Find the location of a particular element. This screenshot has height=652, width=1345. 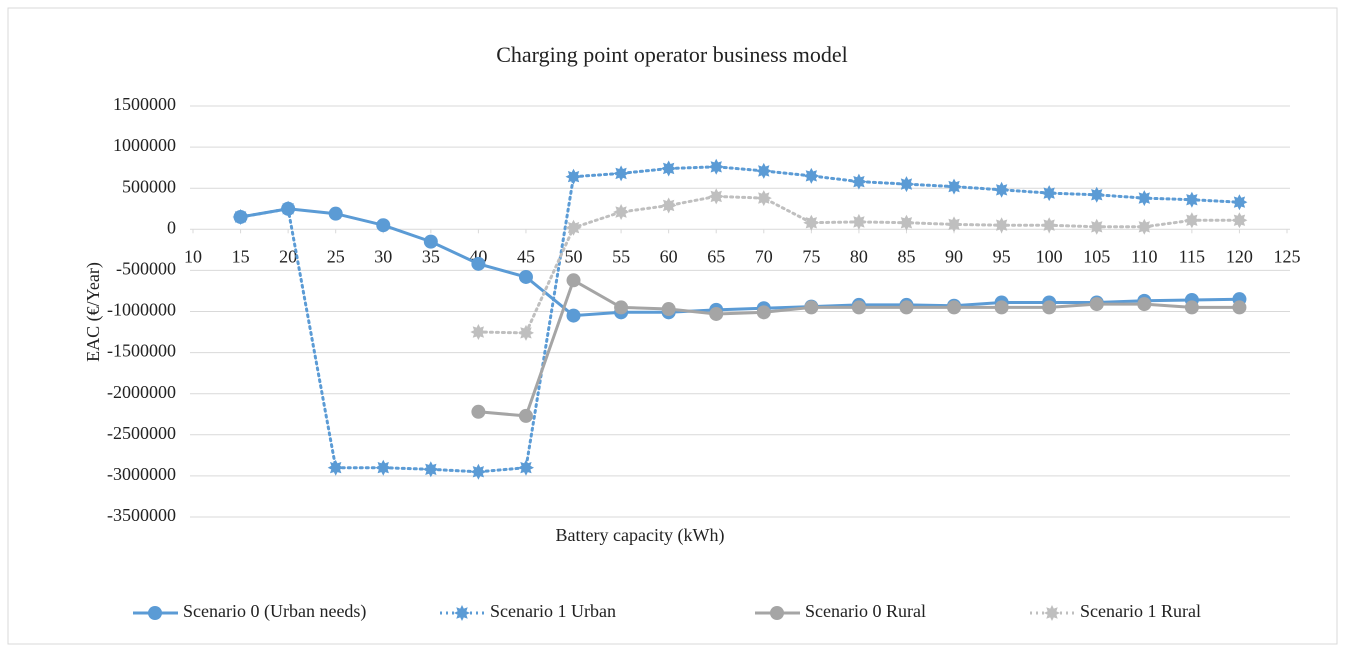

legend-item: Scenario 0 Rural is located at coordinates (840, 611).